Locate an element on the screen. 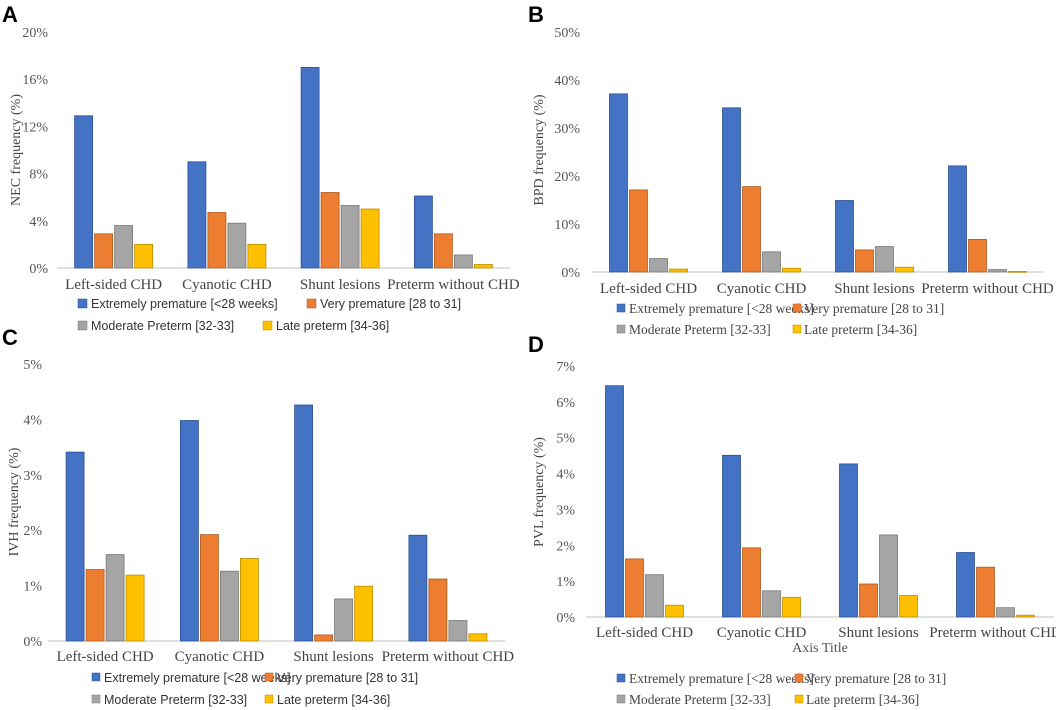  y-tick-label: 20% is located at coordinates (567, 177).